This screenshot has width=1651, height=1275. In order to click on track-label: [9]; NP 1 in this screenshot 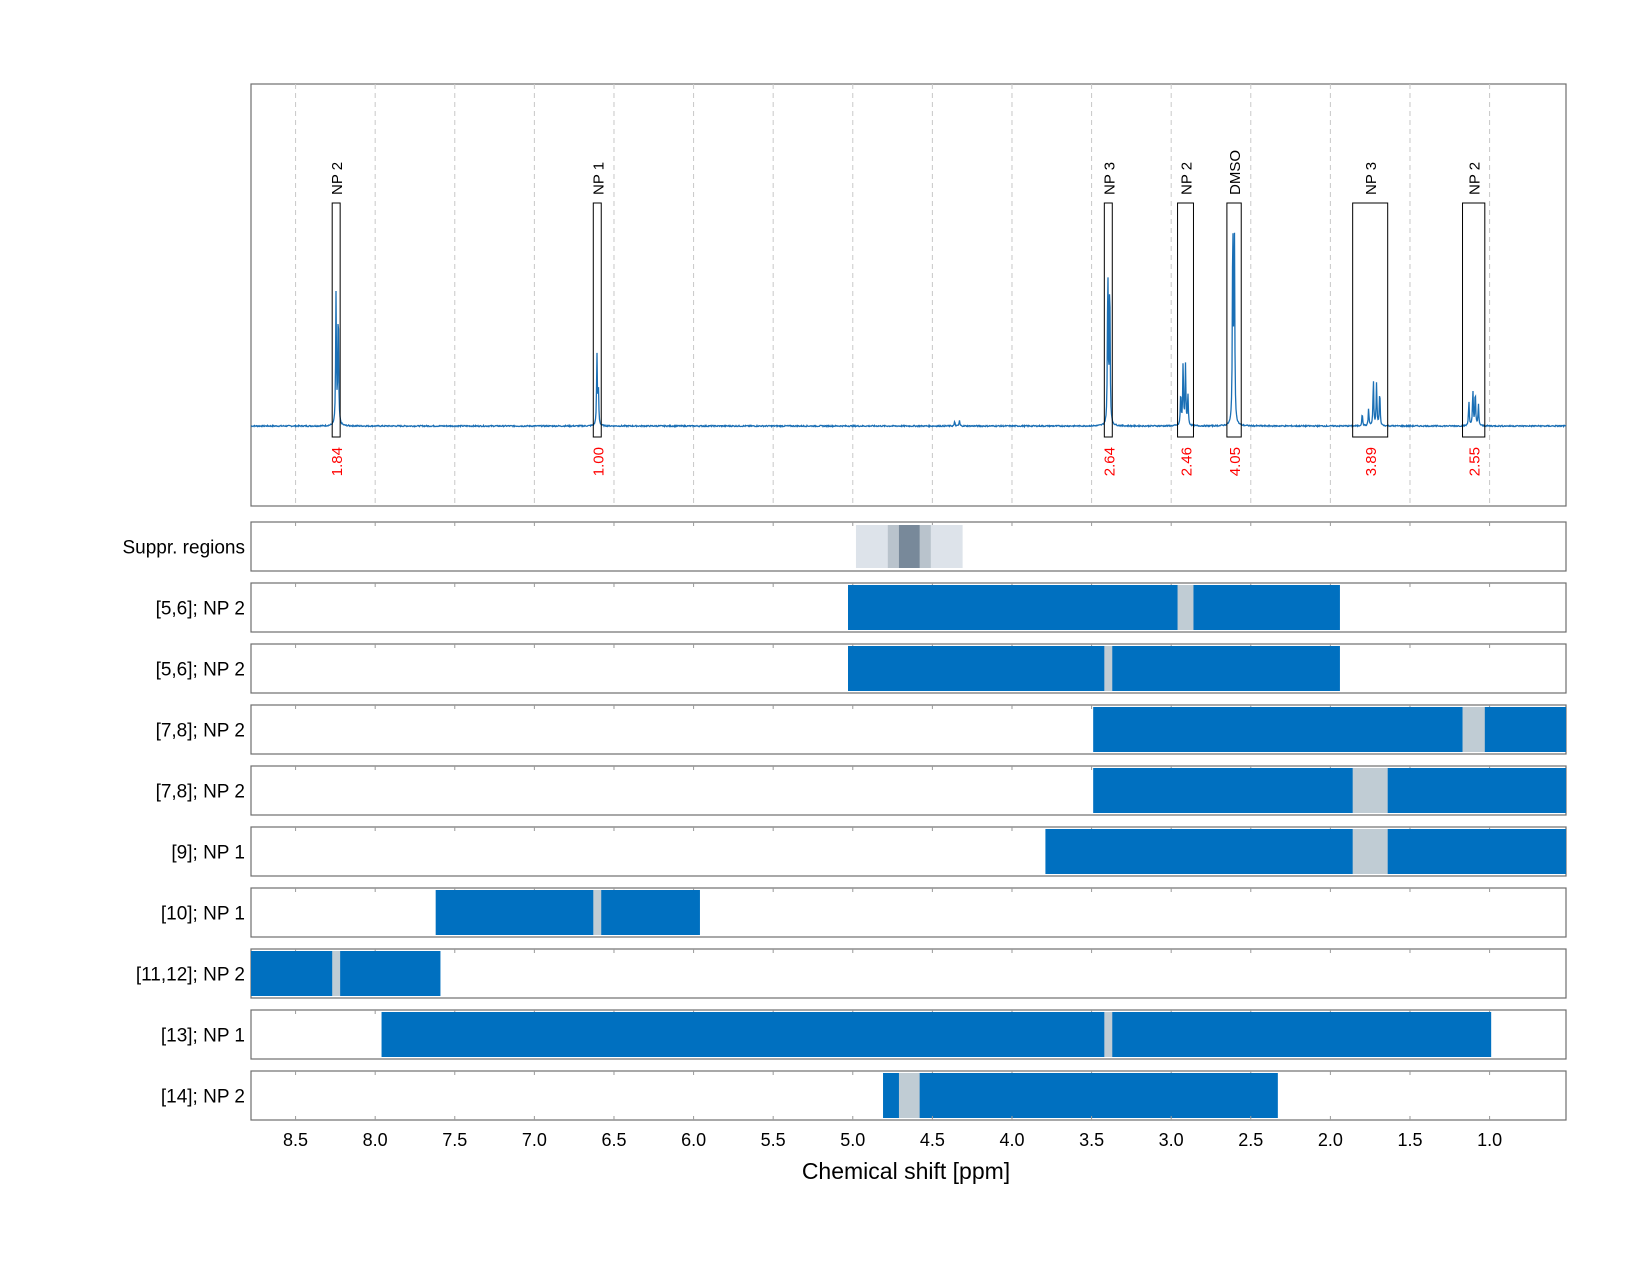, I will do `click(208, 853)`.